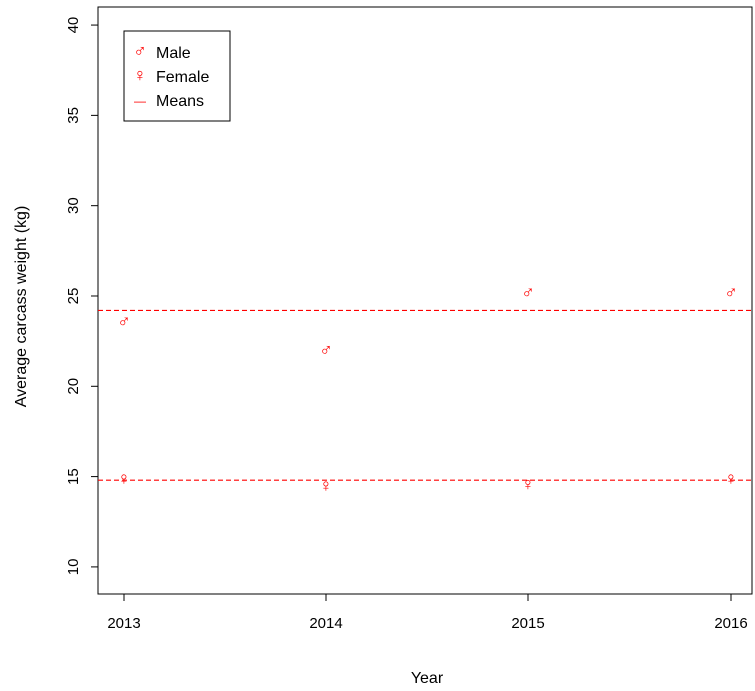 The width and height of the screenshot is (755, 691). Describe the element at coordinates (73, 476) in the screenshot. I see `y-tick-label: 15` at that location.